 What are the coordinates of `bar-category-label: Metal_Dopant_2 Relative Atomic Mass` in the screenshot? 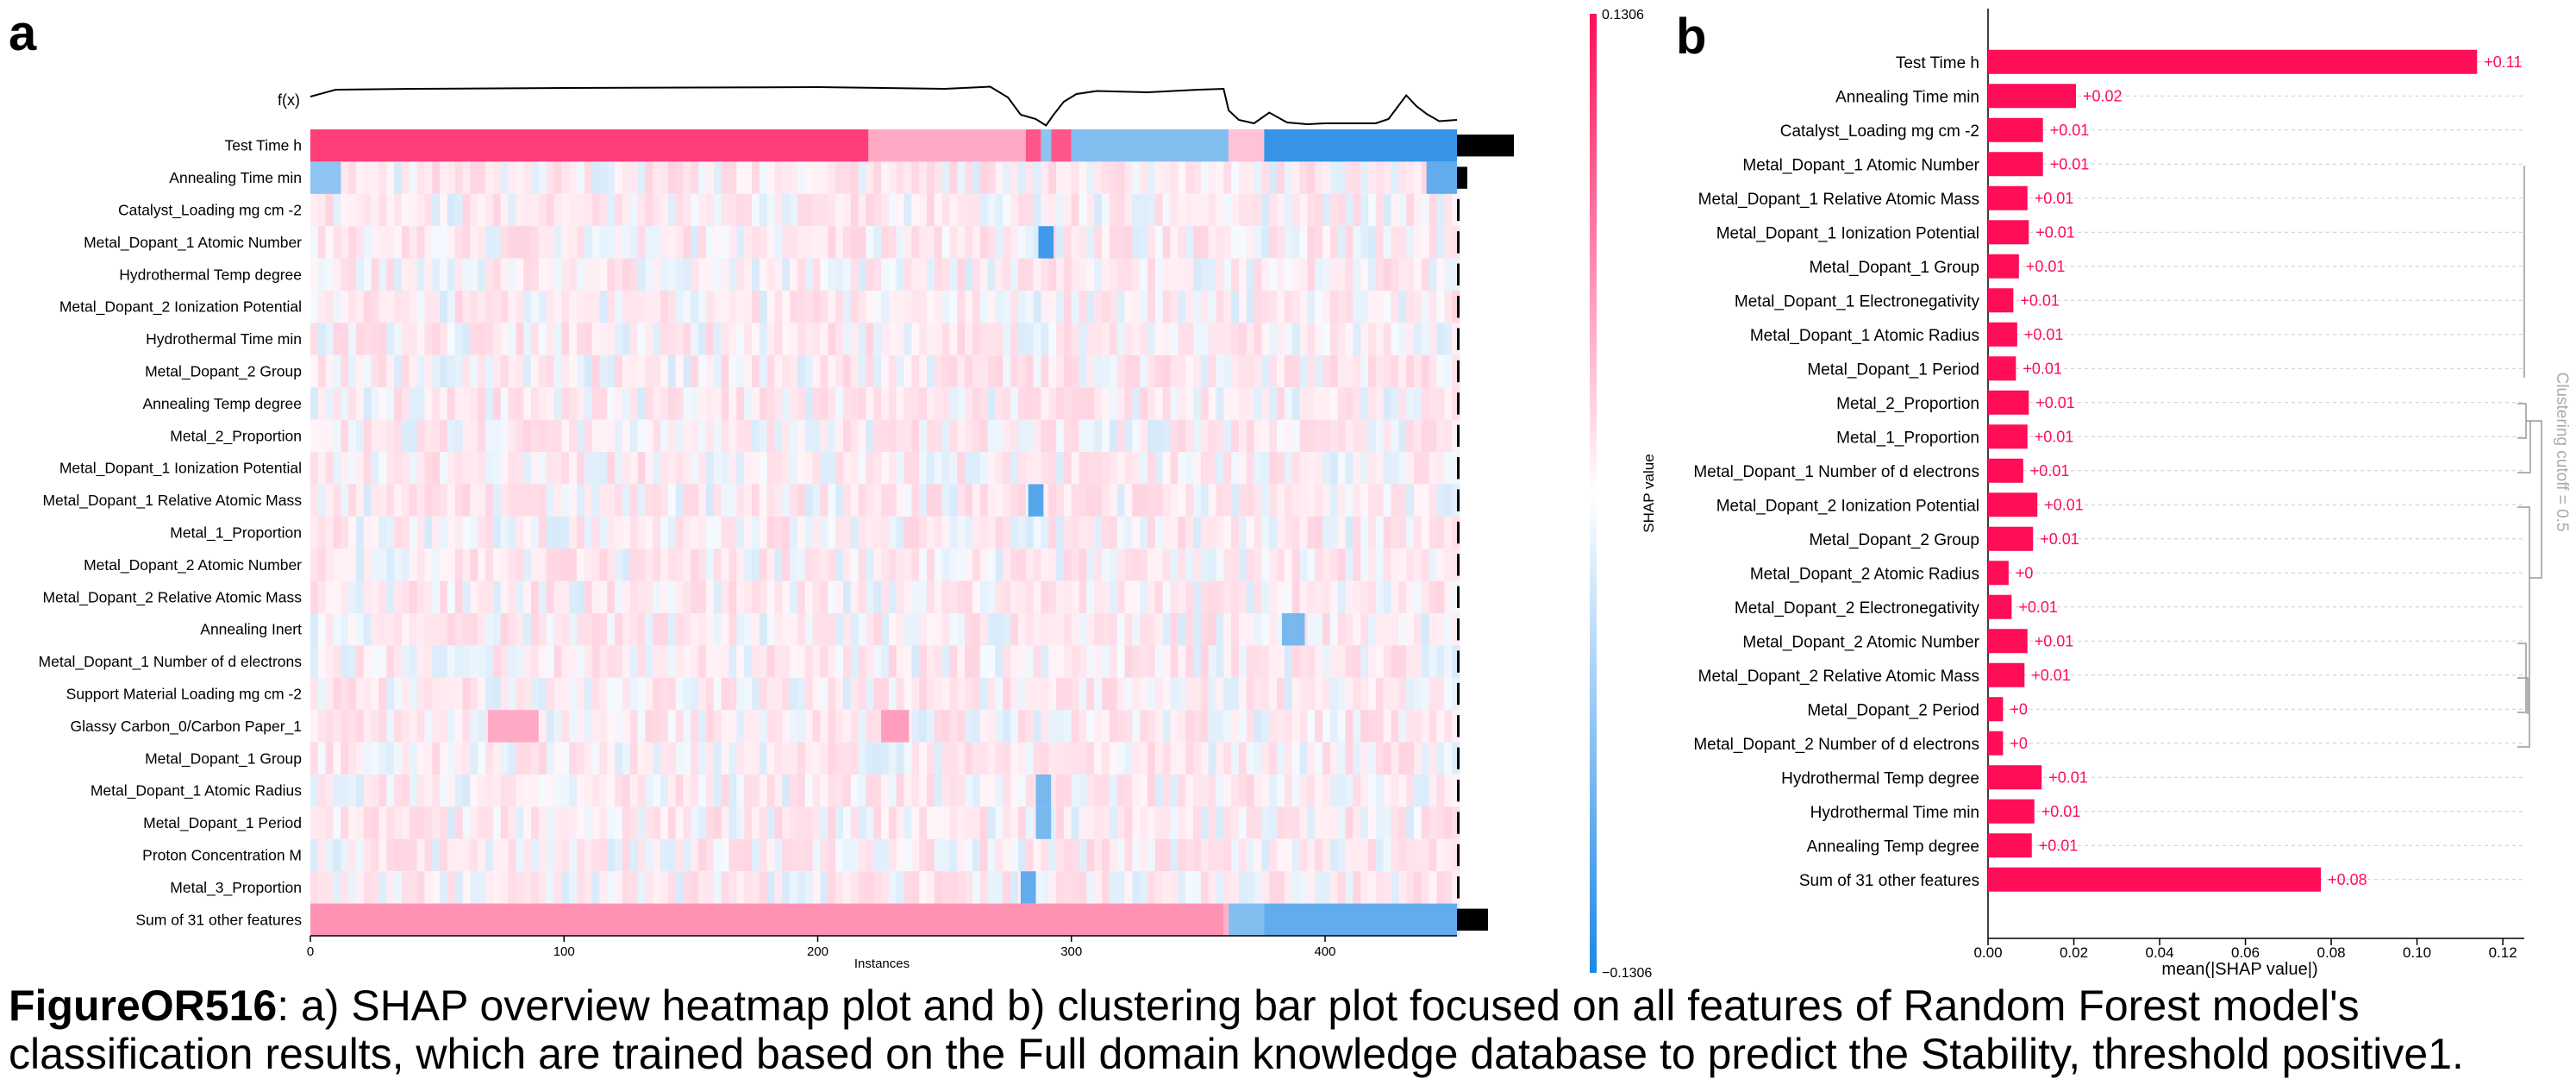 It's located at (1838, 677).